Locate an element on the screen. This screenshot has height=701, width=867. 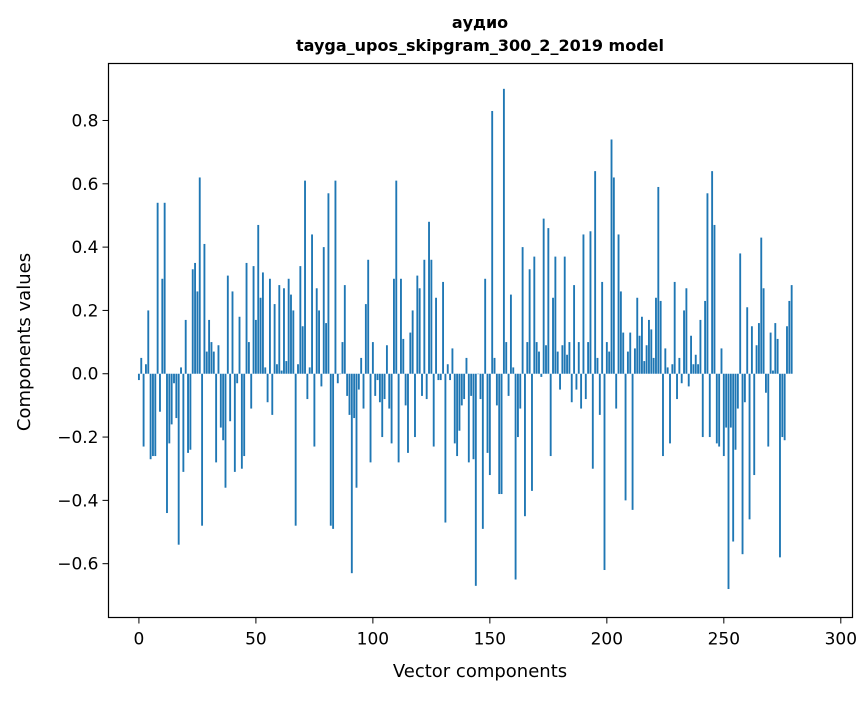
y-tick-label: 0.6 is located at coordinates (84, 185).